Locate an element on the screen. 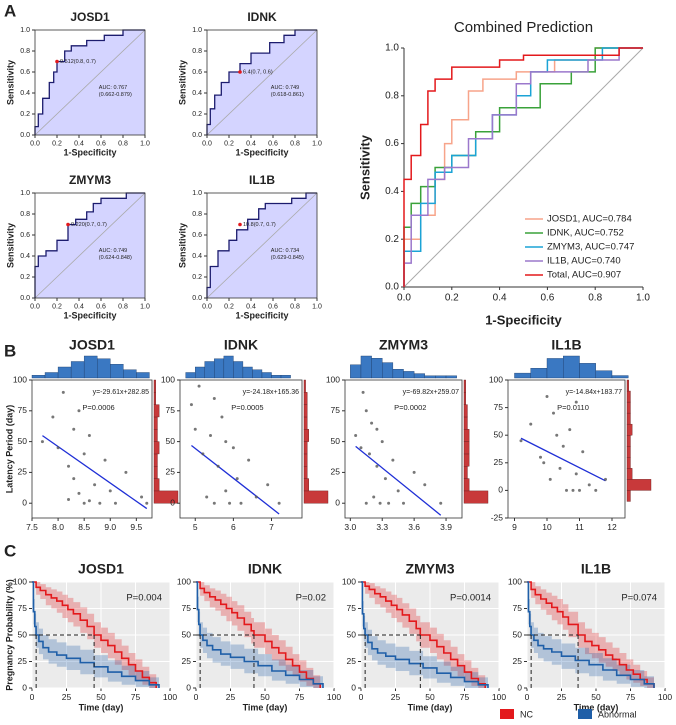 This screenshot has height=725, width=676. y-tick-label: 0.2 is located at coordinates (197, 277).